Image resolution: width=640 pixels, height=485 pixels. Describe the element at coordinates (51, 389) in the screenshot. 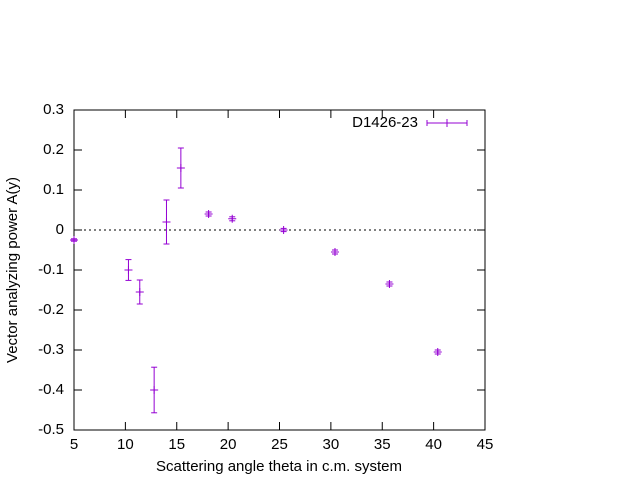

I see `y-tick-label: -0.4` at that location.